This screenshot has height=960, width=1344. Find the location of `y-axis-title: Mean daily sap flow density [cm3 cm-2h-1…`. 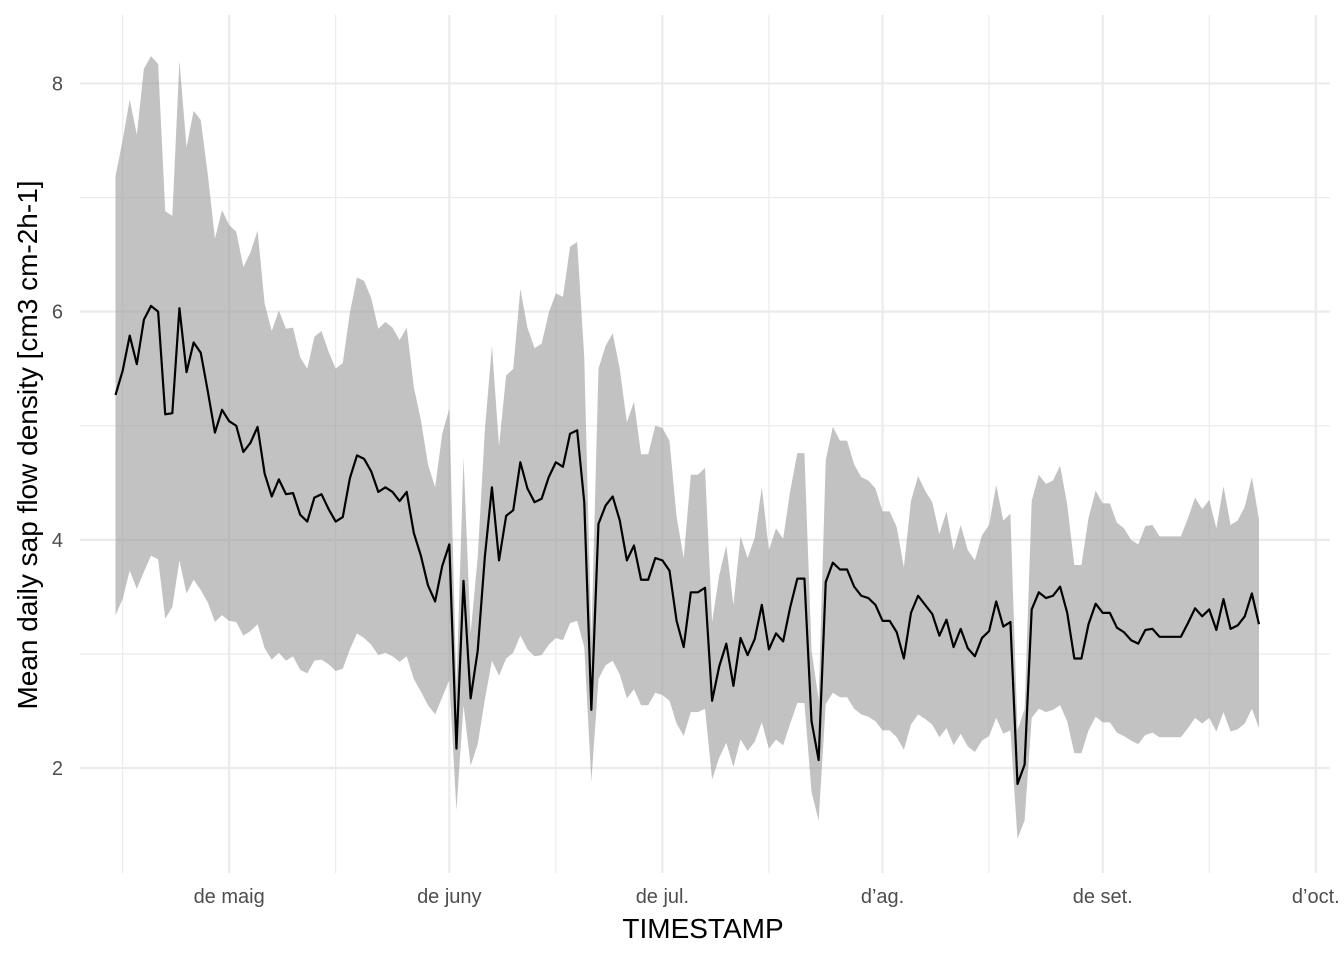

y-axis-title: Mean daily sap flow density [cm3 cm-2h-1… is located at coordinates (27, 444).